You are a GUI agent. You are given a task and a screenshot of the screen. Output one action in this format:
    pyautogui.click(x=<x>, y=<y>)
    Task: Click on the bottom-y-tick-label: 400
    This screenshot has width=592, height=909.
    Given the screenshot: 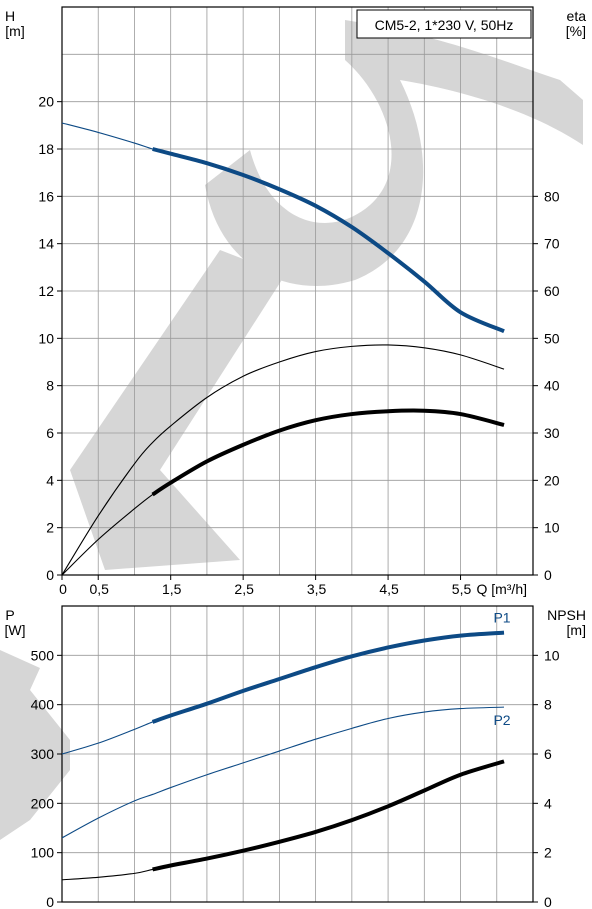 What is the action you would take?
    pyautogui.click(x=43, y=705)
    